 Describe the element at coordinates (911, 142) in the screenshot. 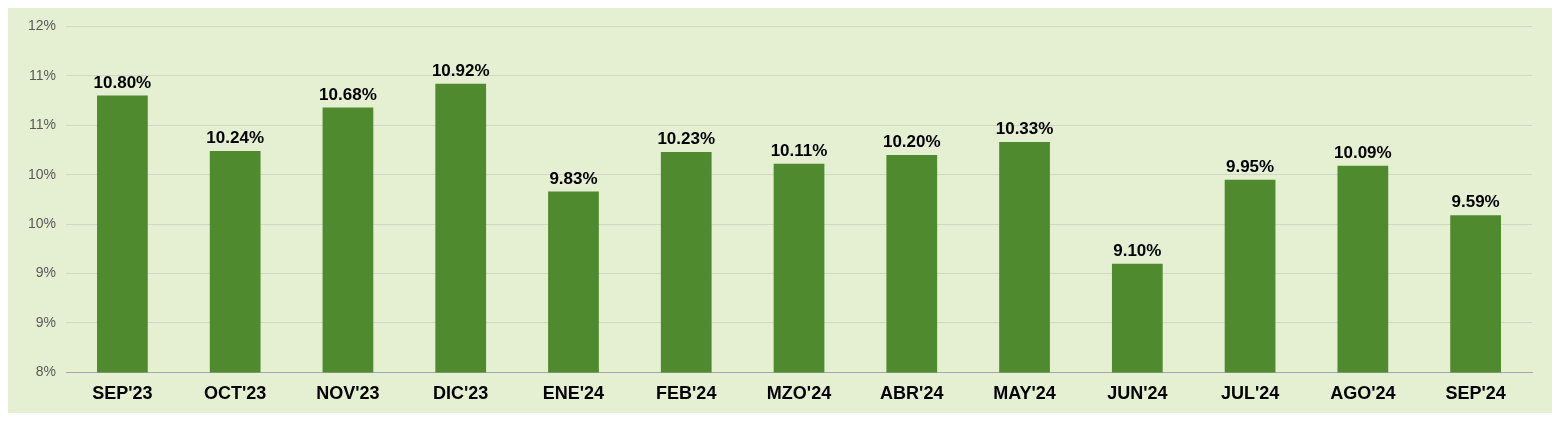

I see `data-label: 10.20%` at that location.